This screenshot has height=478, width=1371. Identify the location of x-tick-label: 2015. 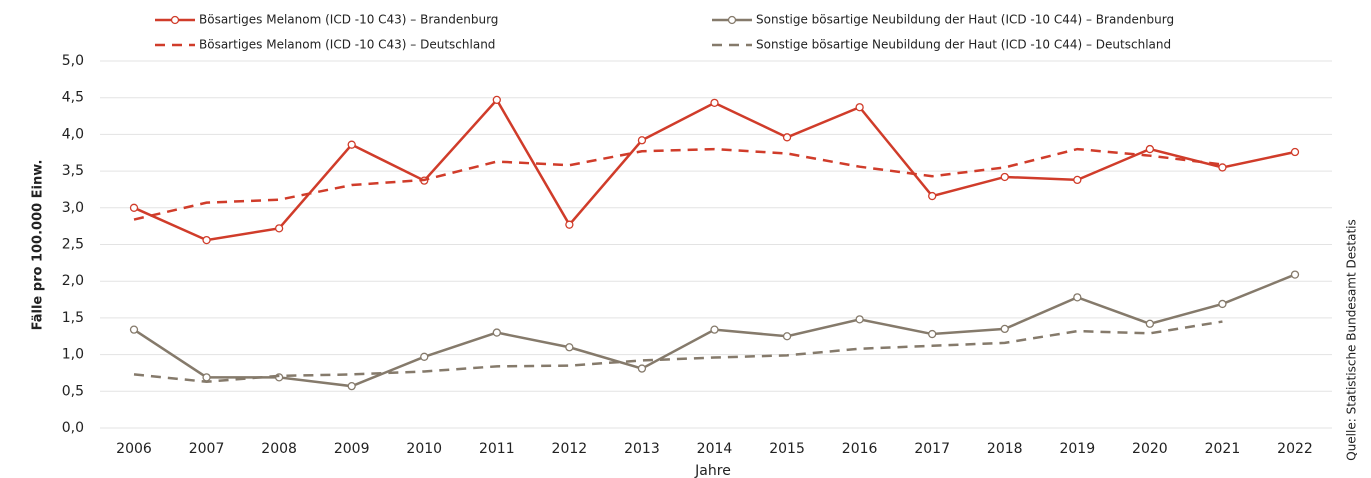
(787, 449).